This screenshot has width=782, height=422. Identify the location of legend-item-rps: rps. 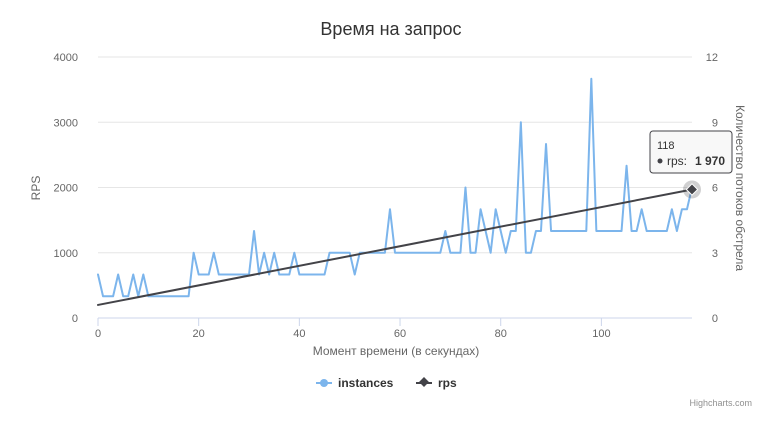
(436, 383).